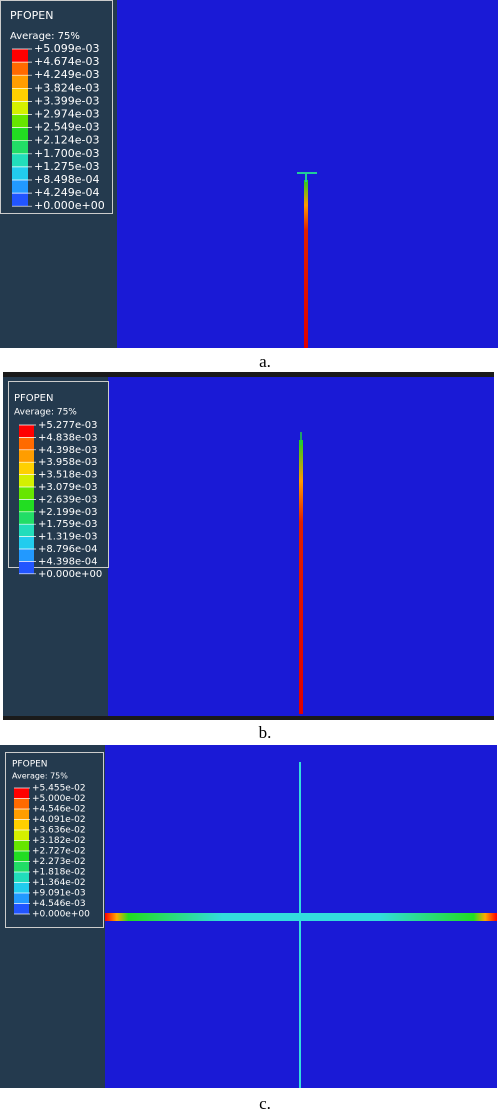 The image size is (498, 1117). I want to click on legend-label: +2.639e-03, so click(68, 499).